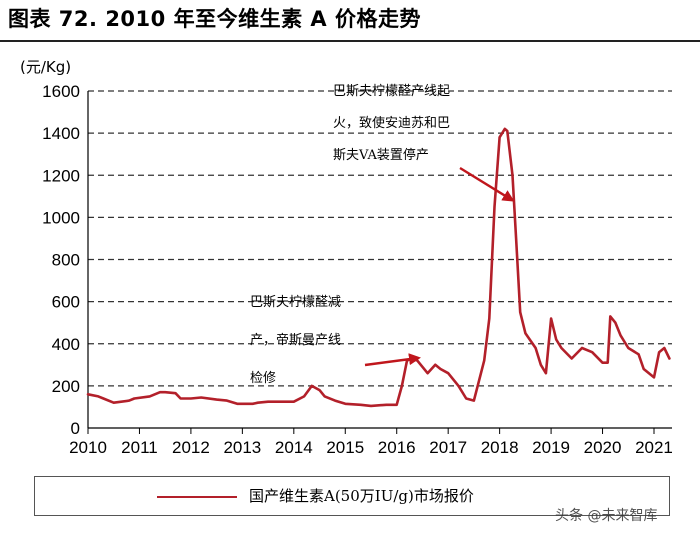 This screenshot has height=534, width=700. I want to click on x-tick-label: 2012, so click(191, 447).